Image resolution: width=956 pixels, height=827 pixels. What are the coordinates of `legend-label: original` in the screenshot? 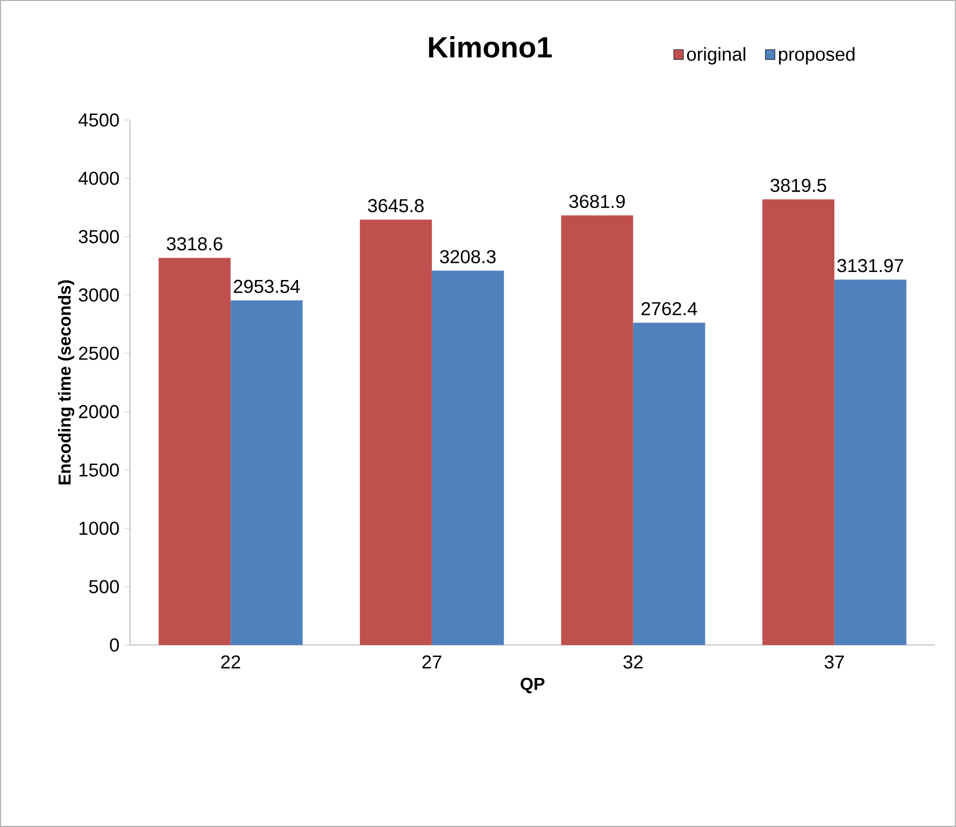 It's located at (716, 56).